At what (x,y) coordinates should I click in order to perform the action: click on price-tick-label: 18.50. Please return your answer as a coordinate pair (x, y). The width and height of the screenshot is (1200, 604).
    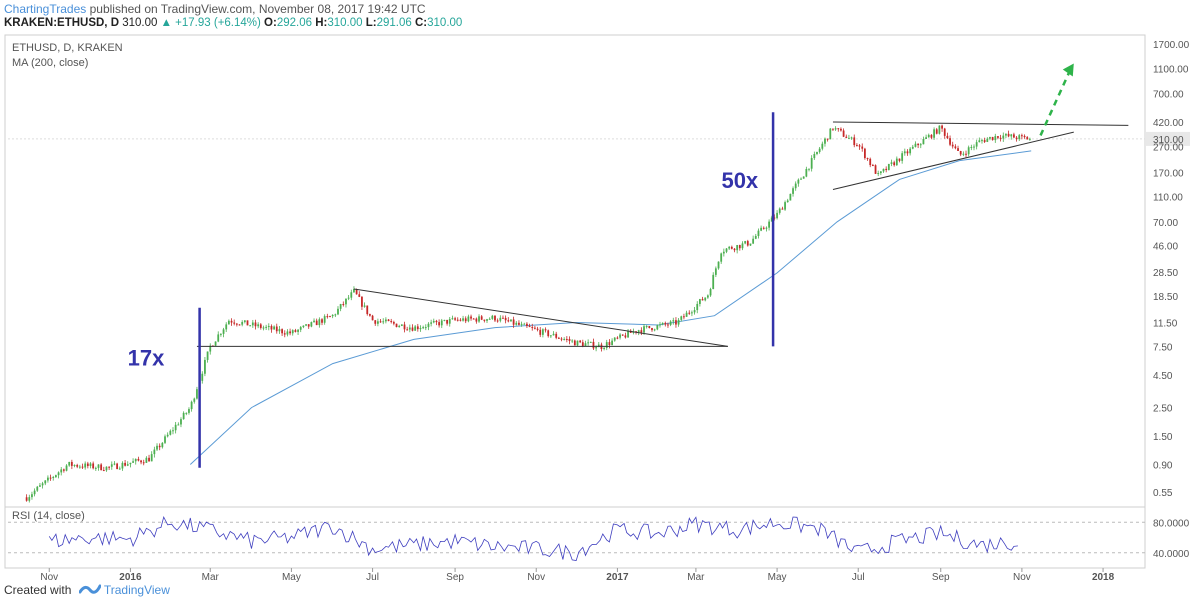
    Looking at the image, I should click on (1165, 297).